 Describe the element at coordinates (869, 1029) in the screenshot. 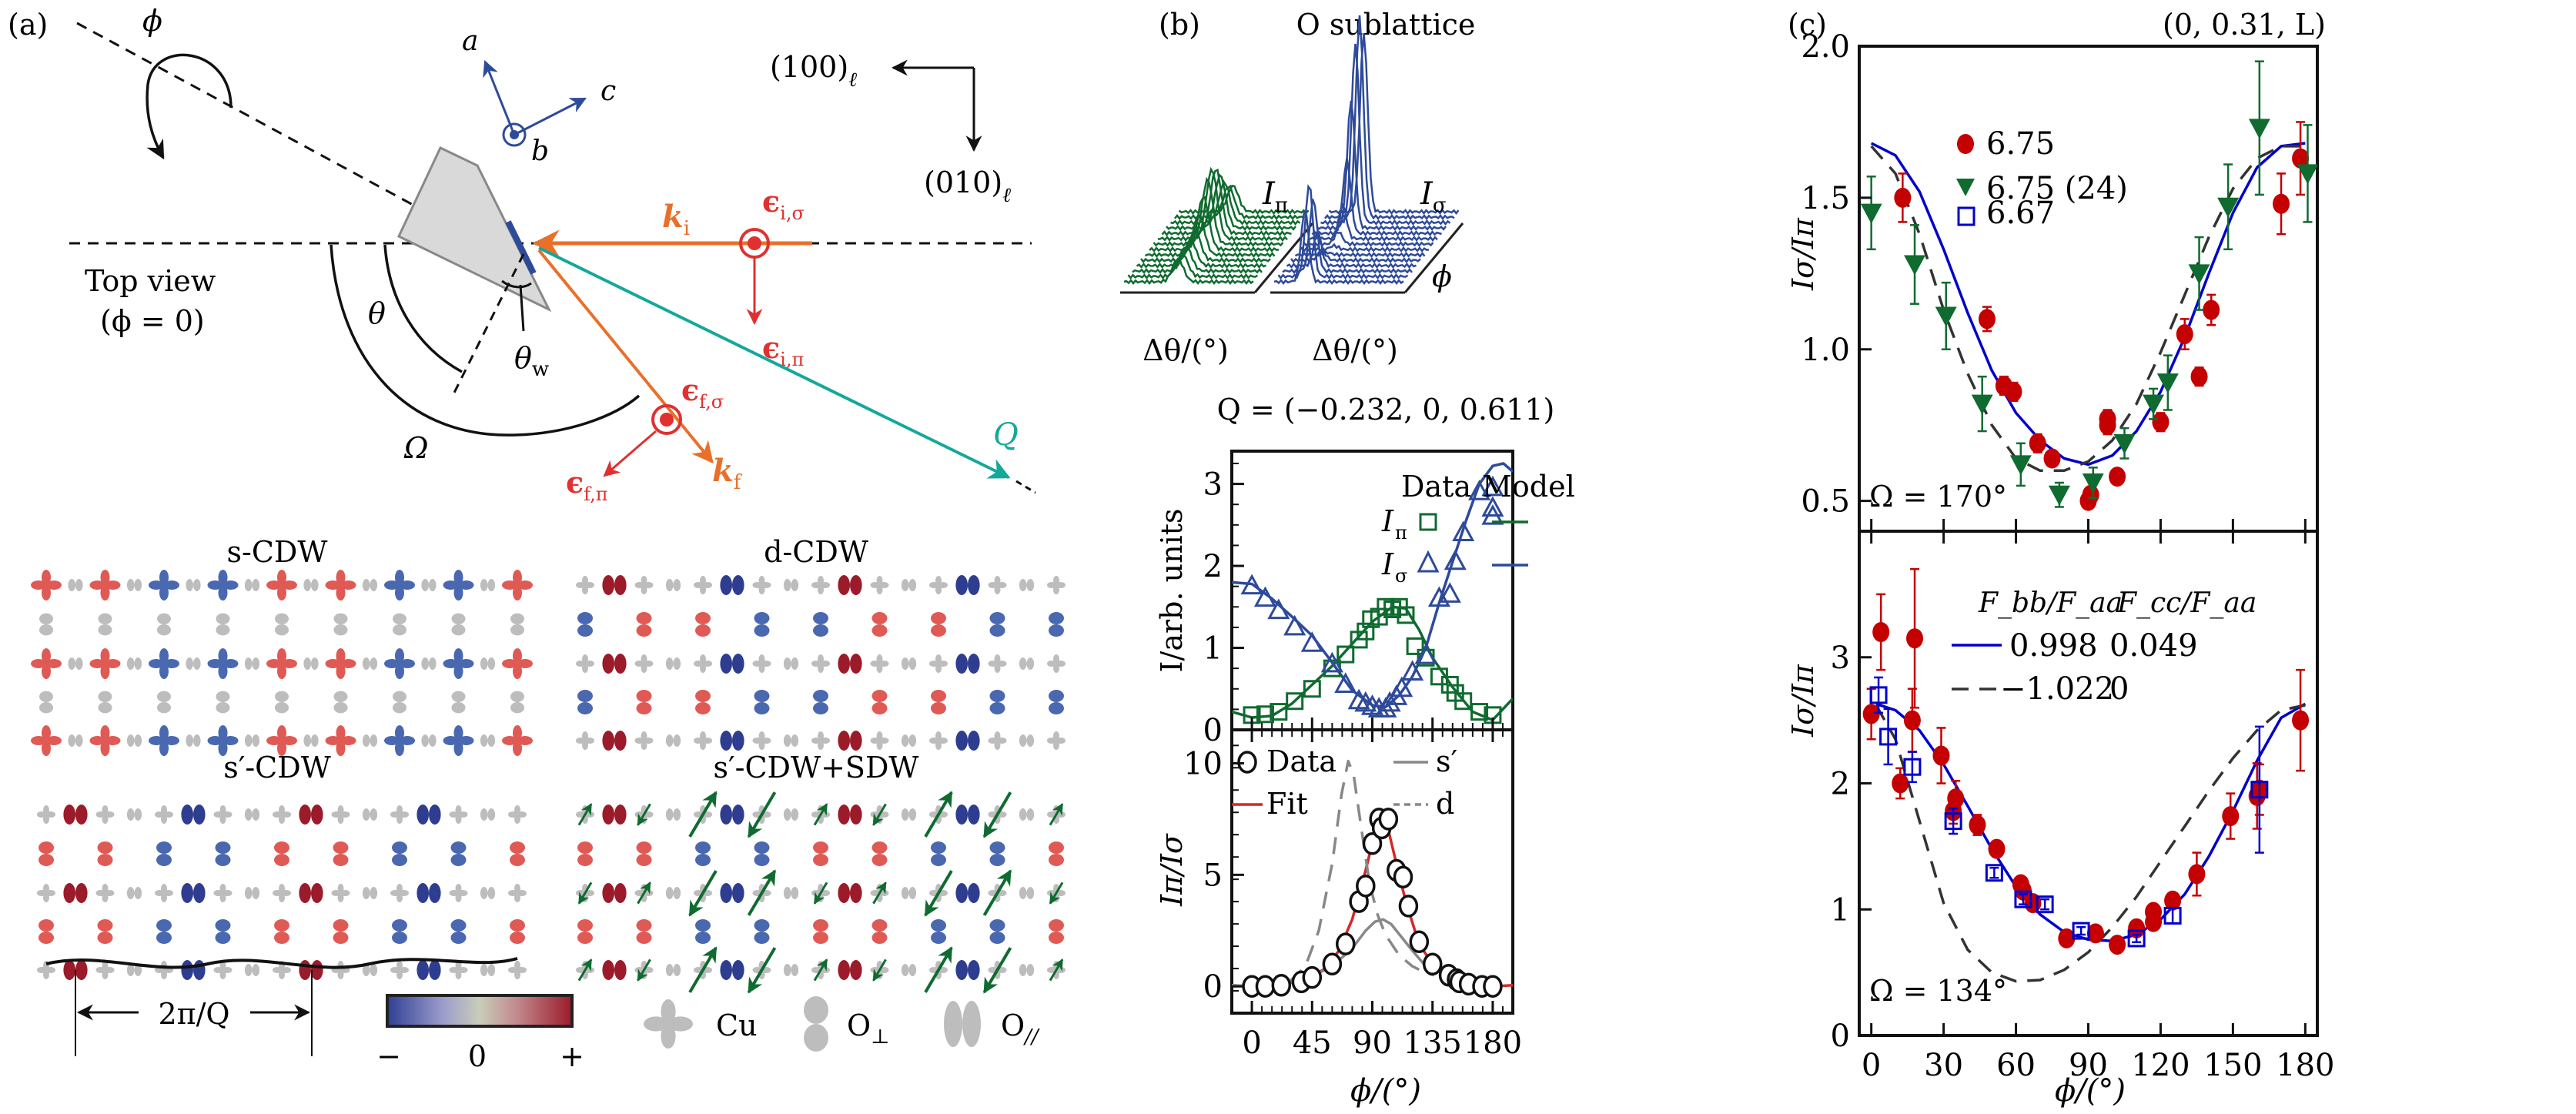

I see `svg-text: O⊥` at that location.